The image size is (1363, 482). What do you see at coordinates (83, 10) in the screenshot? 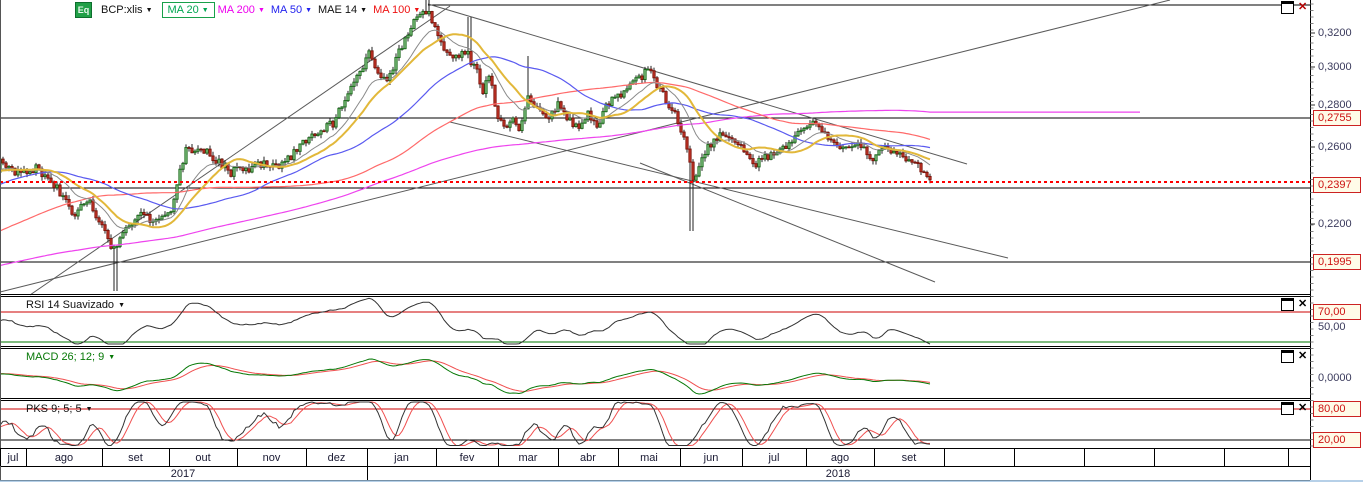
I see `instrument-type-badge: Eq` at bounding box center [83, 10].